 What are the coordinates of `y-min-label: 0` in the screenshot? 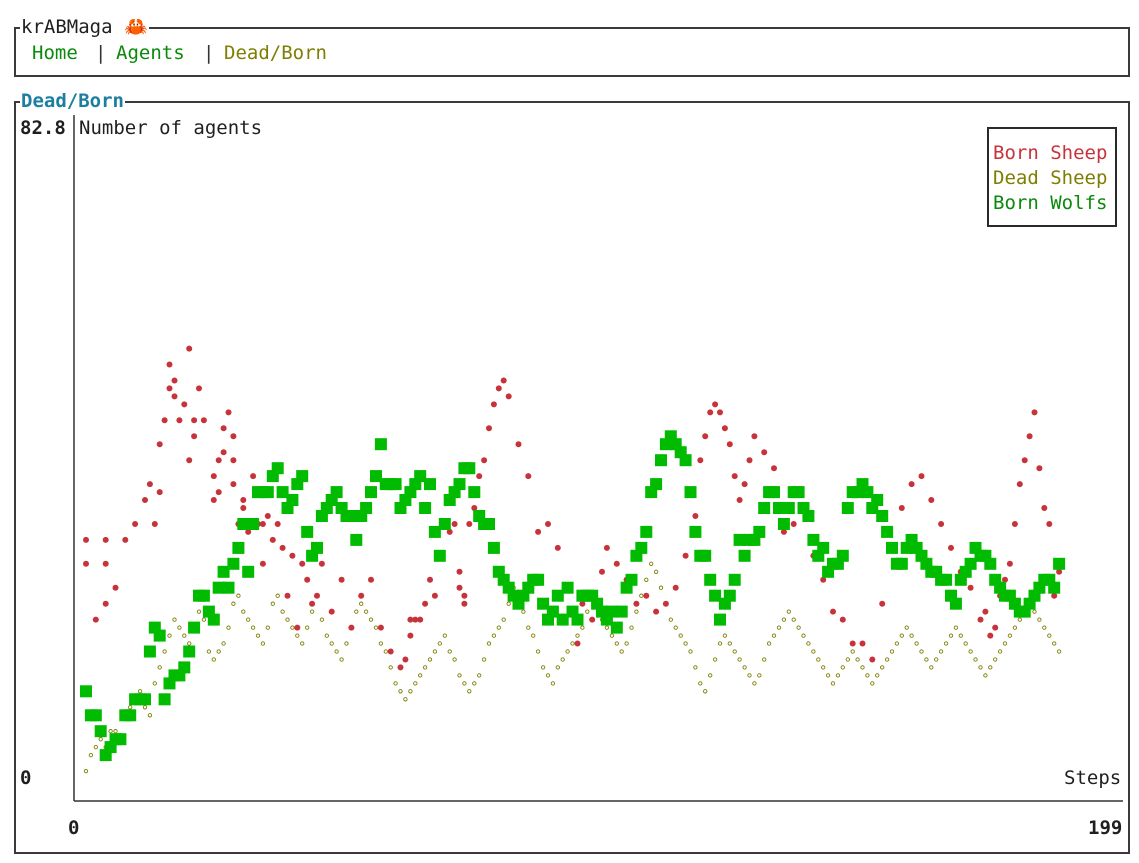 It's located at (26, 778).